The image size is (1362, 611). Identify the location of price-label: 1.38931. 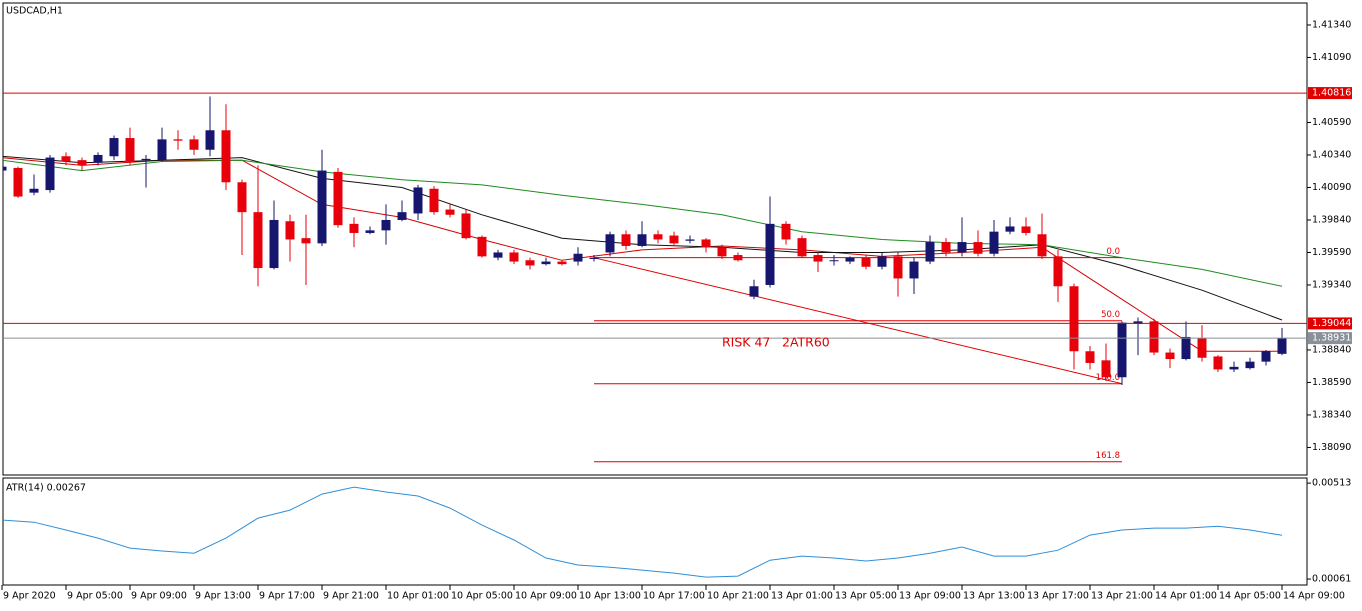
(1331, 338).